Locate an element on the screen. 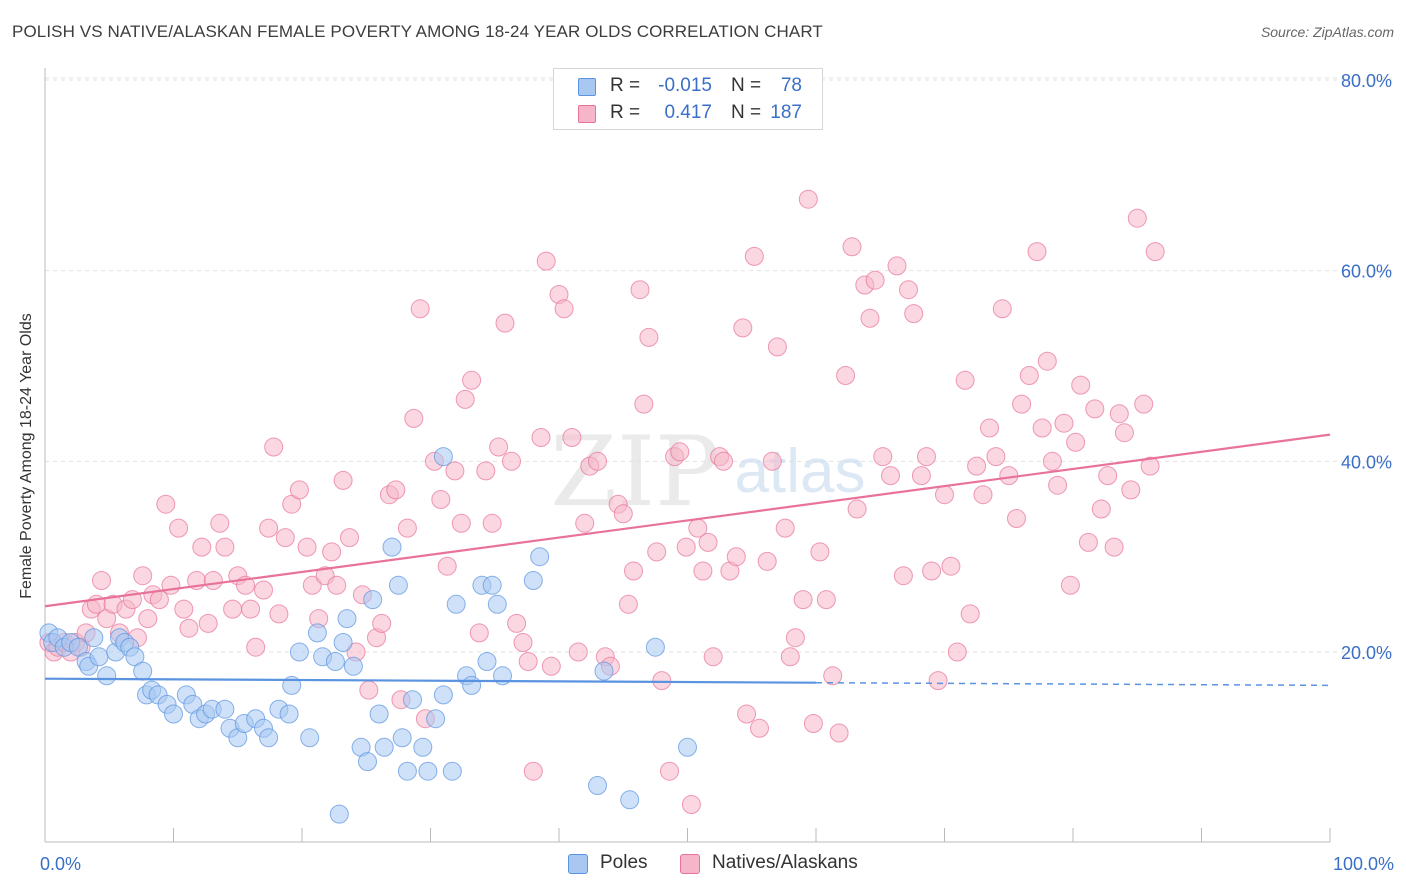 Image resolution: width=1406 pixels, height=892 pixels. trend-line-extension-poles is located at coordinates (1073, 684).